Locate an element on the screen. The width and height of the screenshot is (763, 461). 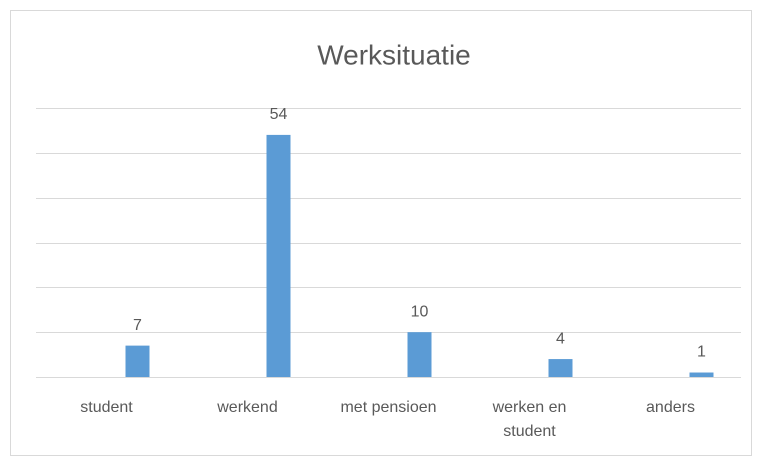
chart-title: Werksituatie is located at coordinates (394, 54).